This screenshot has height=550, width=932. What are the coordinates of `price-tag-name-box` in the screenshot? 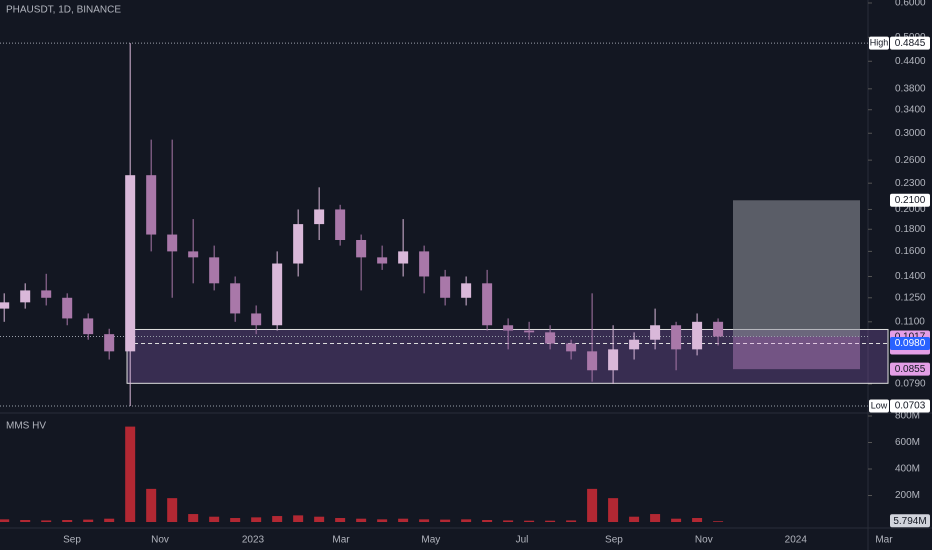 It's located at (879, 43).